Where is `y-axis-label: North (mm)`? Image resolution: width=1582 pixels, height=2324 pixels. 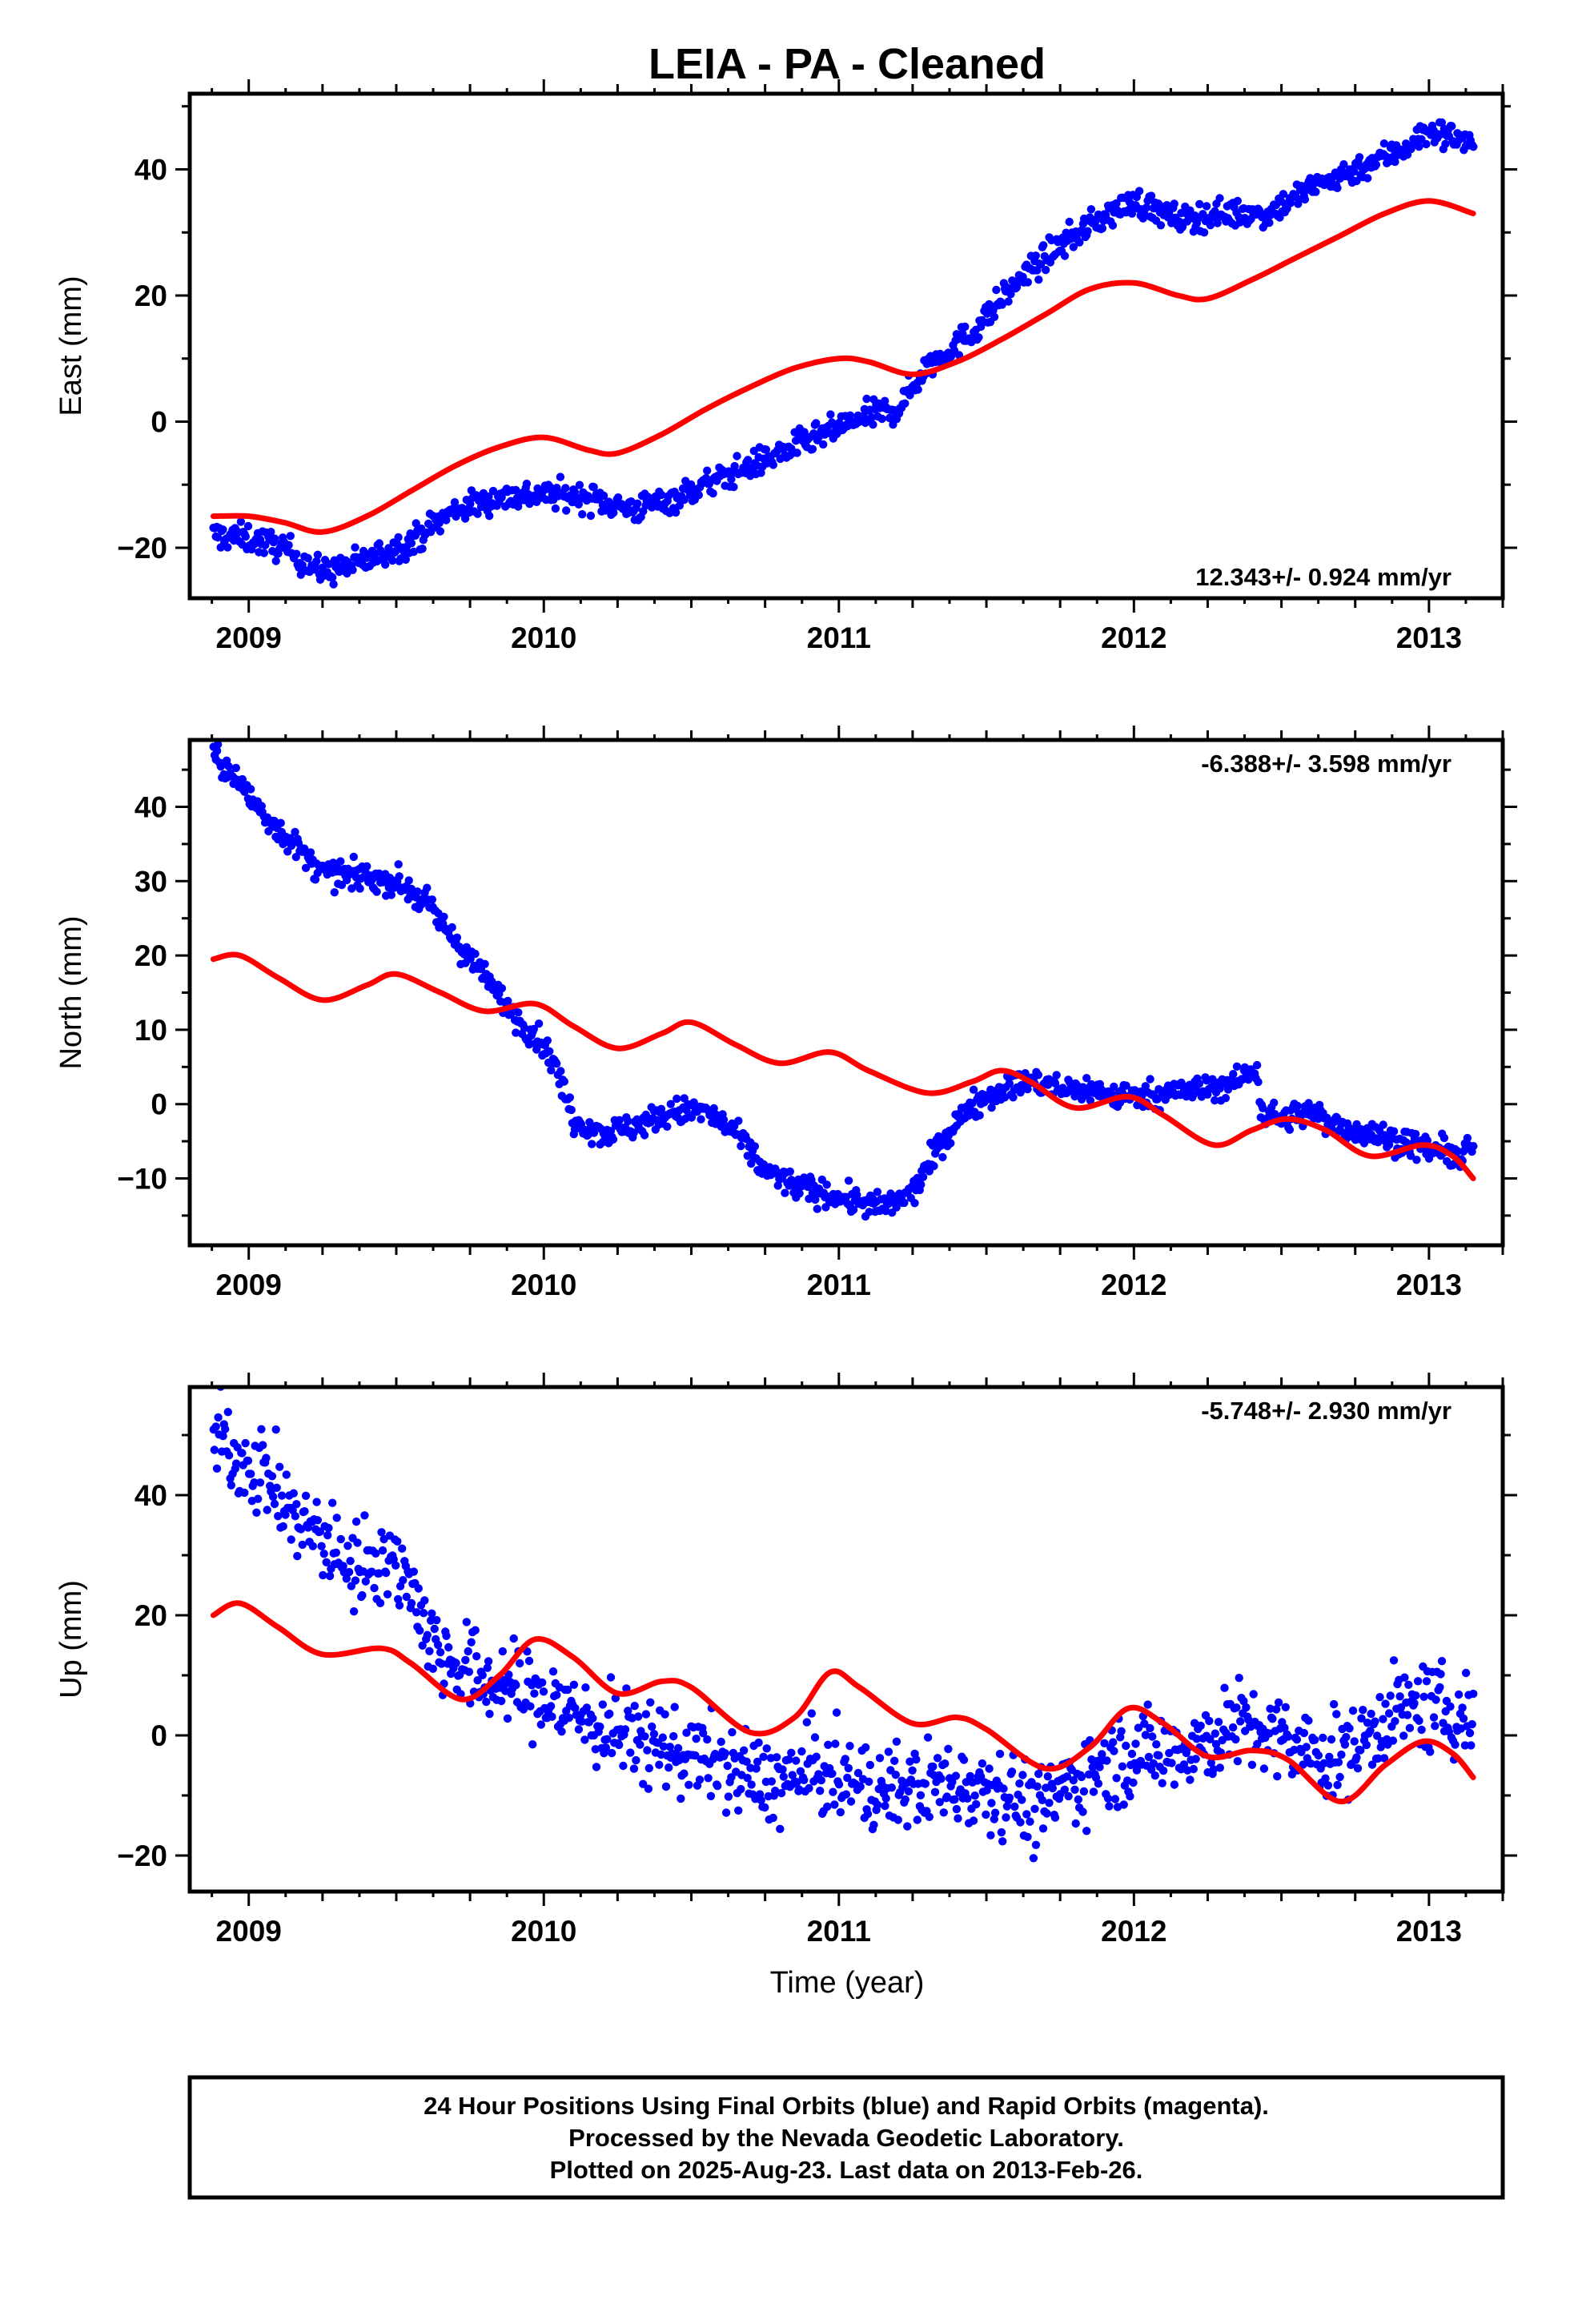
y-axis-label: North (mm) is located at coordinates (71, 992).